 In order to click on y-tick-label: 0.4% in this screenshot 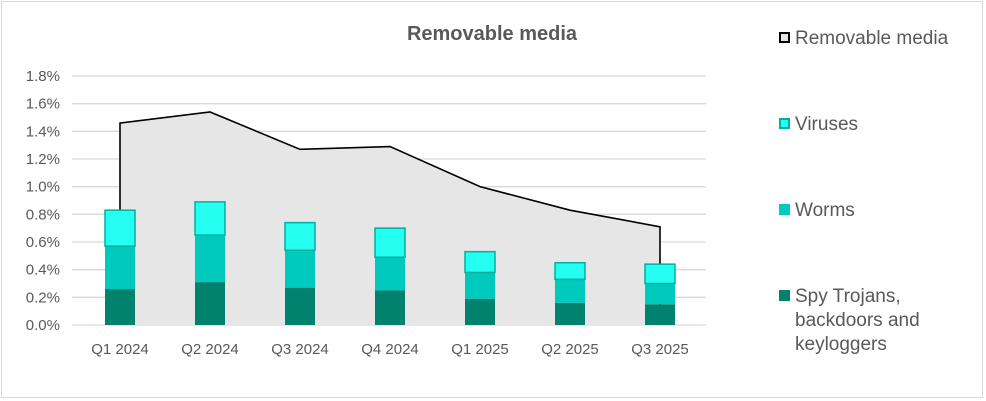, I will do `click(43, 270)`.